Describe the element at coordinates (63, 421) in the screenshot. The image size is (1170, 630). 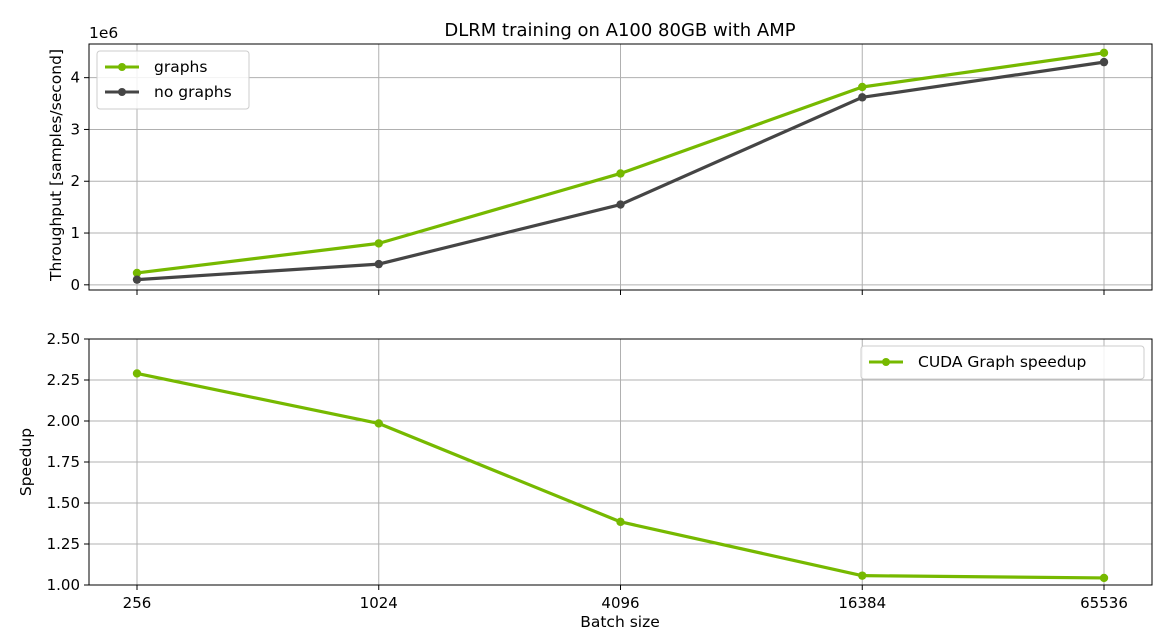
I see `y-tick-label: 2.00` at that location.